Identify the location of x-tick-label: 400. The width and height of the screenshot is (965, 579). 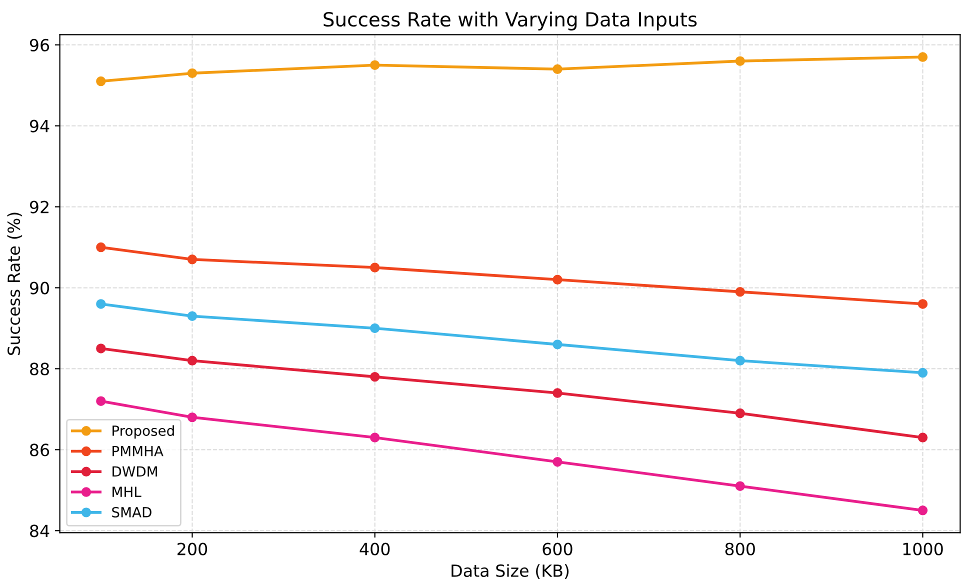
(375, 549).